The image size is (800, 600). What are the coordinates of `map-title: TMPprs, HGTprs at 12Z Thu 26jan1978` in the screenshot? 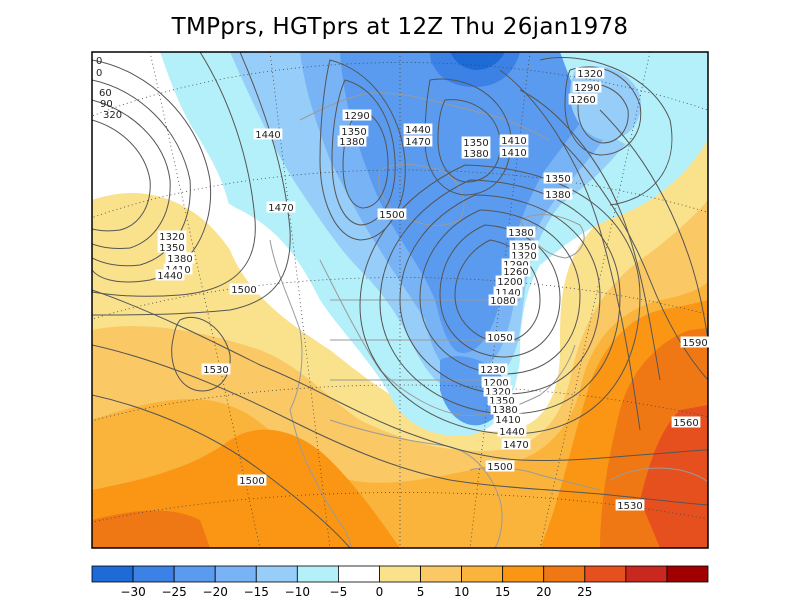 It's located at (400, 27).